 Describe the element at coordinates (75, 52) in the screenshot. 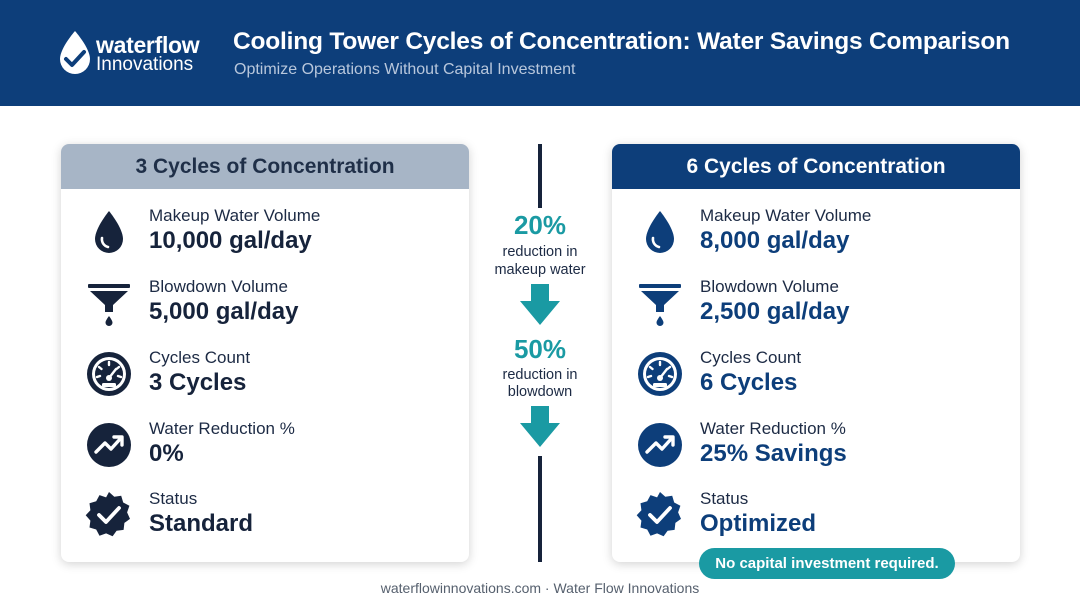

I see `logo-drop-icon` at that location.